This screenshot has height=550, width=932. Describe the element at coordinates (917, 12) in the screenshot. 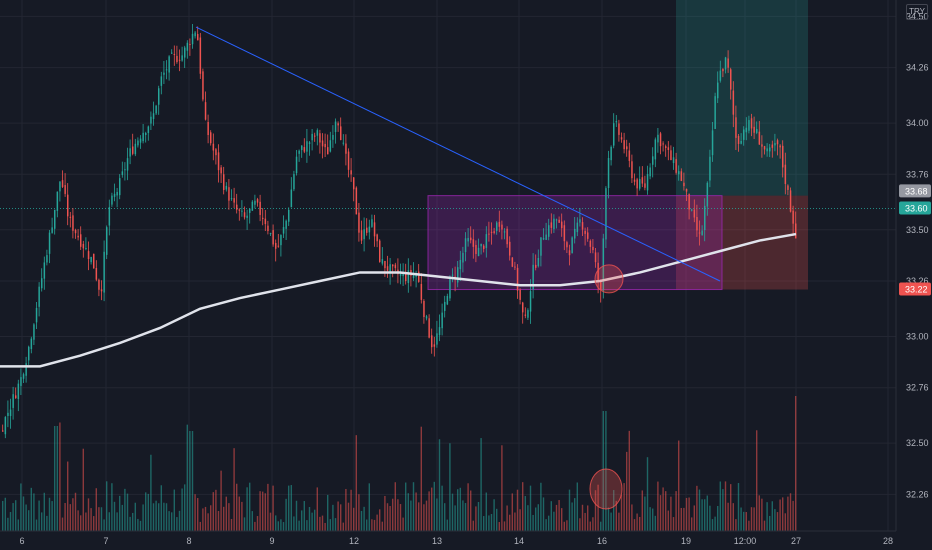

I see `currency-label: TRY` at that location.